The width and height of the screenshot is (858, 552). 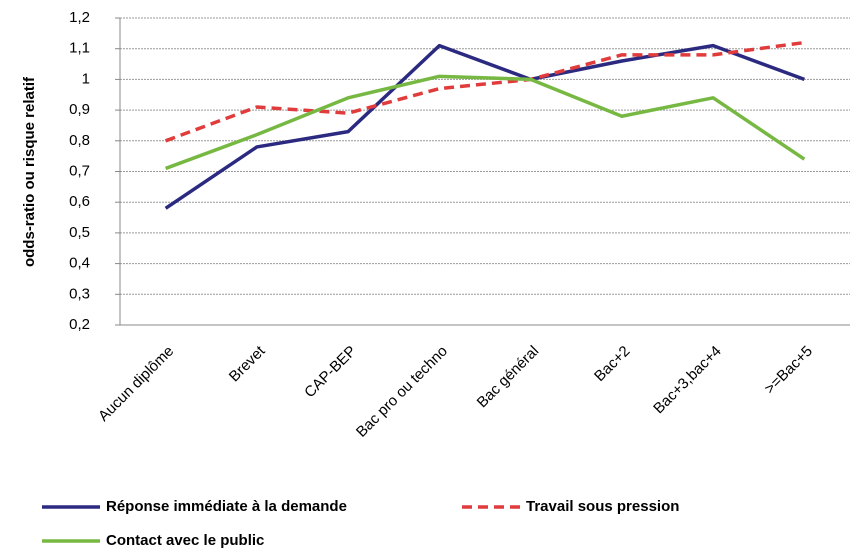 What do you see at coordinates (79, 48) in the screenshot?
I see `y-tick-label: 1,1` at bounding box center [79, 48].